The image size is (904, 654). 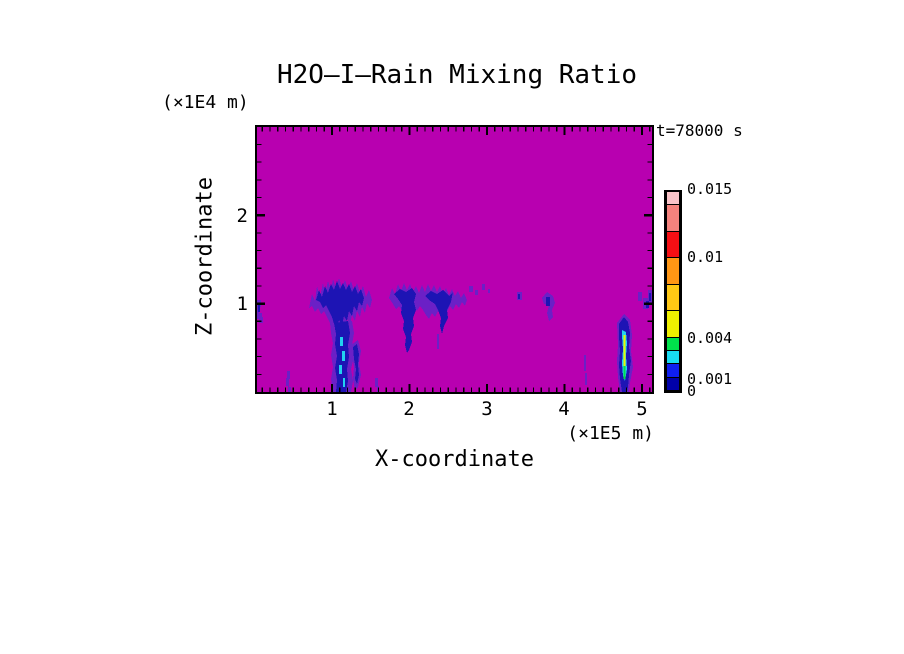 What do you see at coordinates (454, 459) in the screenshot?
I see `x-axis-title: X-coordinate` at bounding box center [454, 459].